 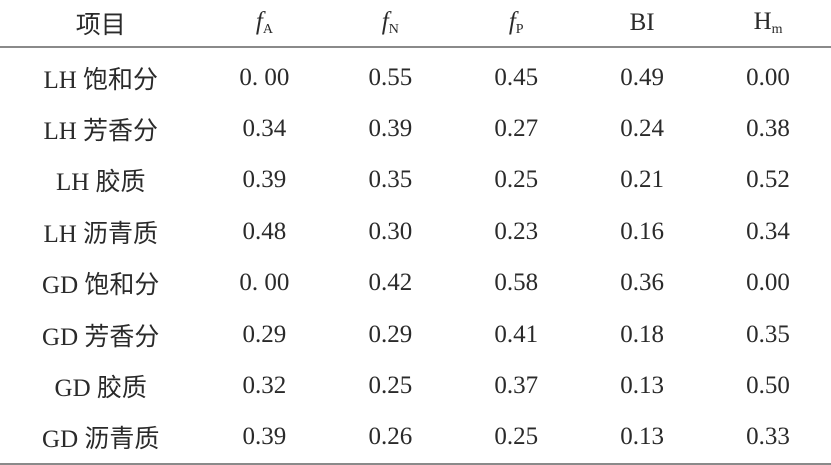 I want to click on value-cell: 0.41, so click(x=516, y=334).